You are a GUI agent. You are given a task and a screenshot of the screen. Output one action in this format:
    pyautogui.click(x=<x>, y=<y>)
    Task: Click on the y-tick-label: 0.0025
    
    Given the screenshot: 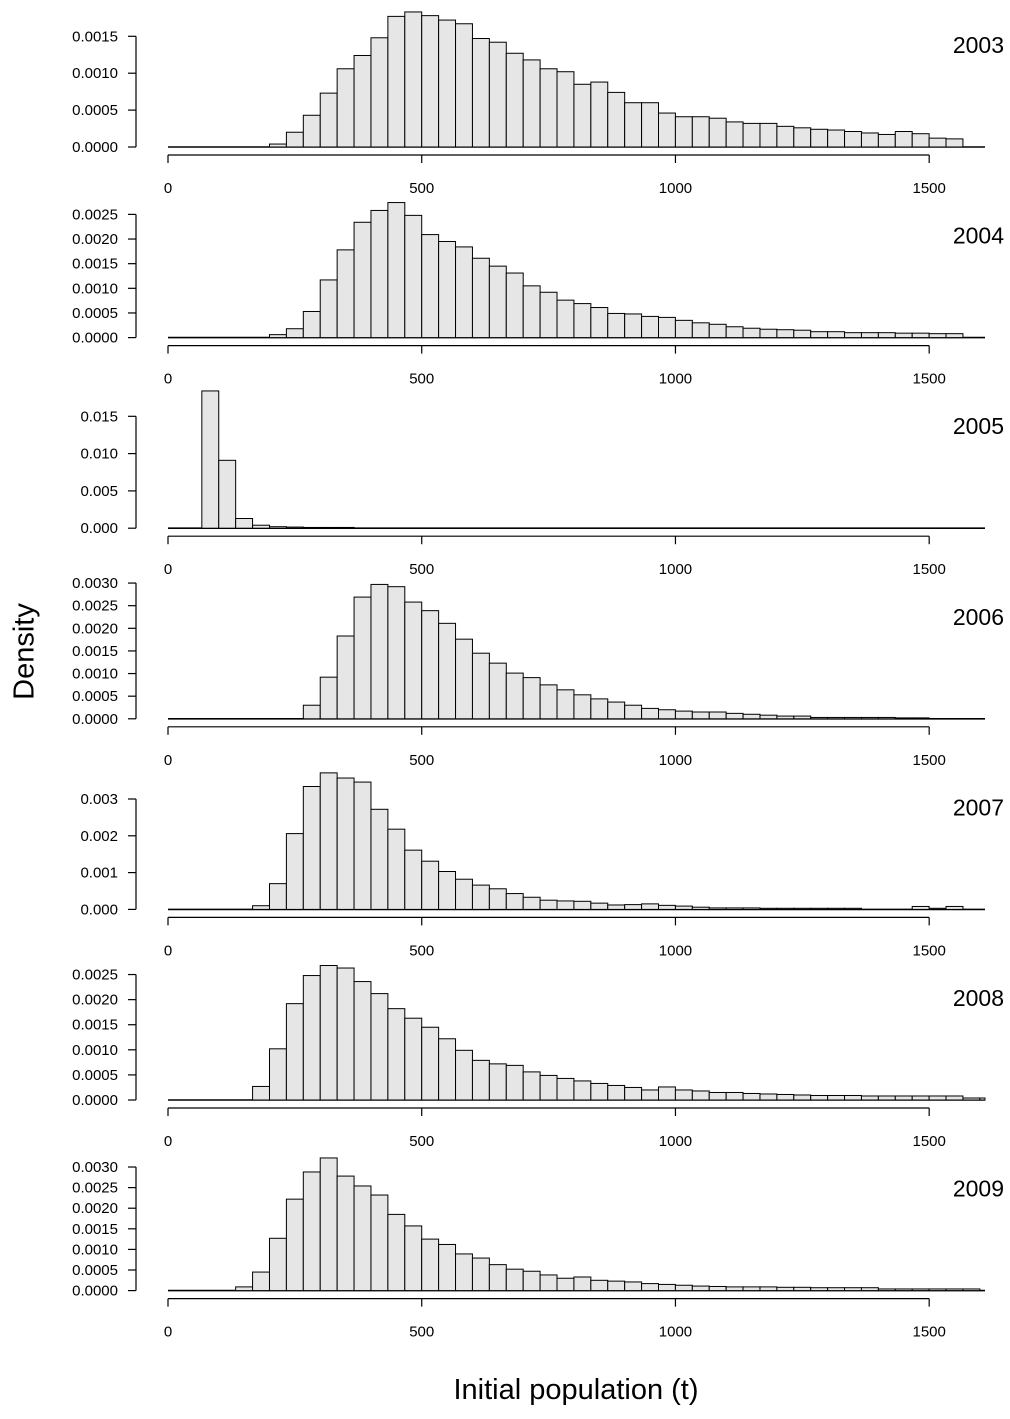 What is the action you would take?
    pyautogui.click(x=95, y=975)
    